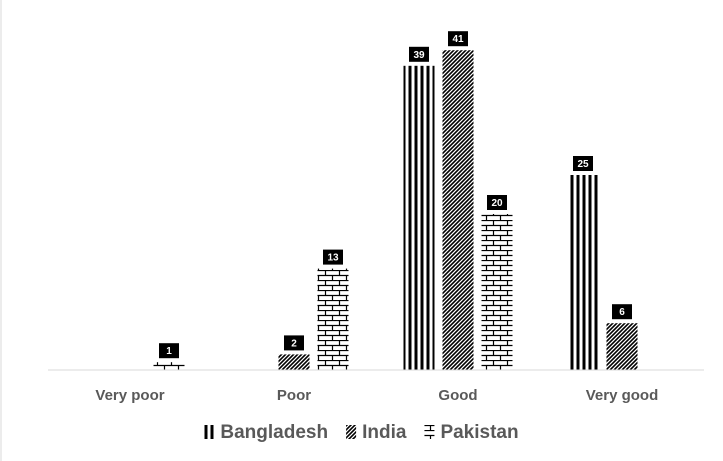  I want to click on bar-india-poor, so click(294, 362).